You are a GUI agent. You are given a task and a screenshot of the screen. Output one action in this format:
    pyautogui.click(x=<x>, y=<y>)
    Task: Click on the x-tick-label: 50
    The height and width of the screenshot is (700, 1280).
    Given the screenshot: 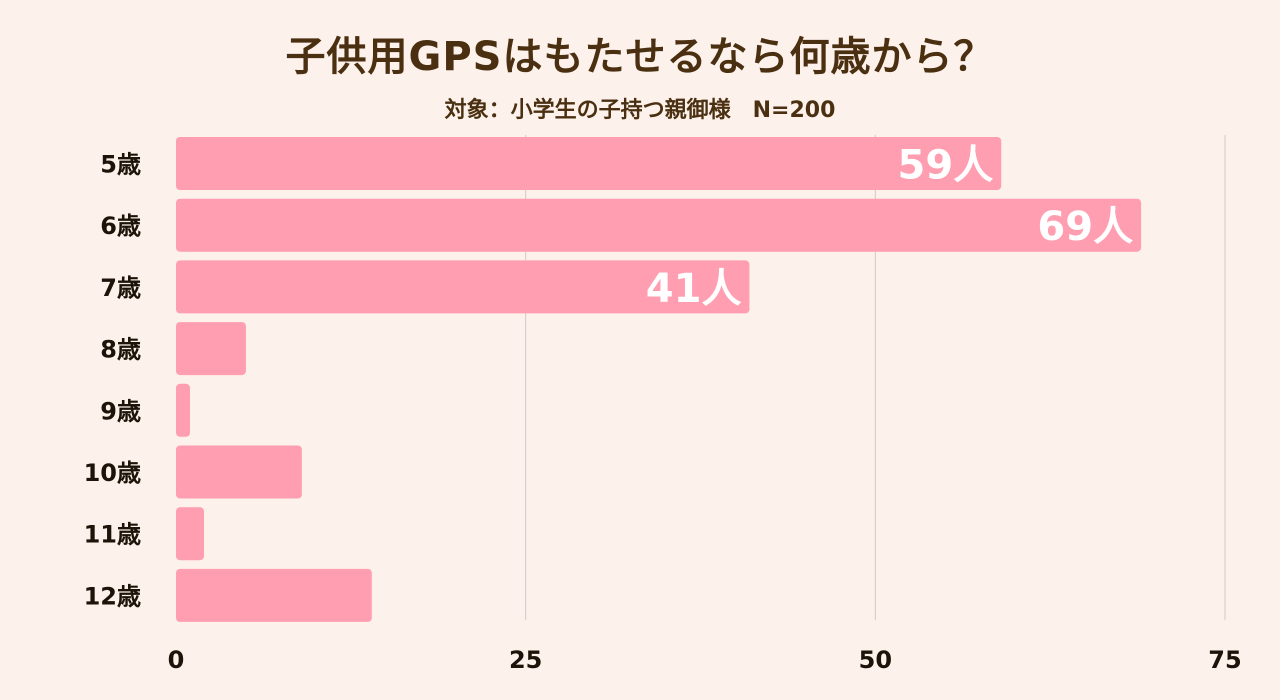 What is the action you would take?
    pyautogui.click(x=875, y=660)
    